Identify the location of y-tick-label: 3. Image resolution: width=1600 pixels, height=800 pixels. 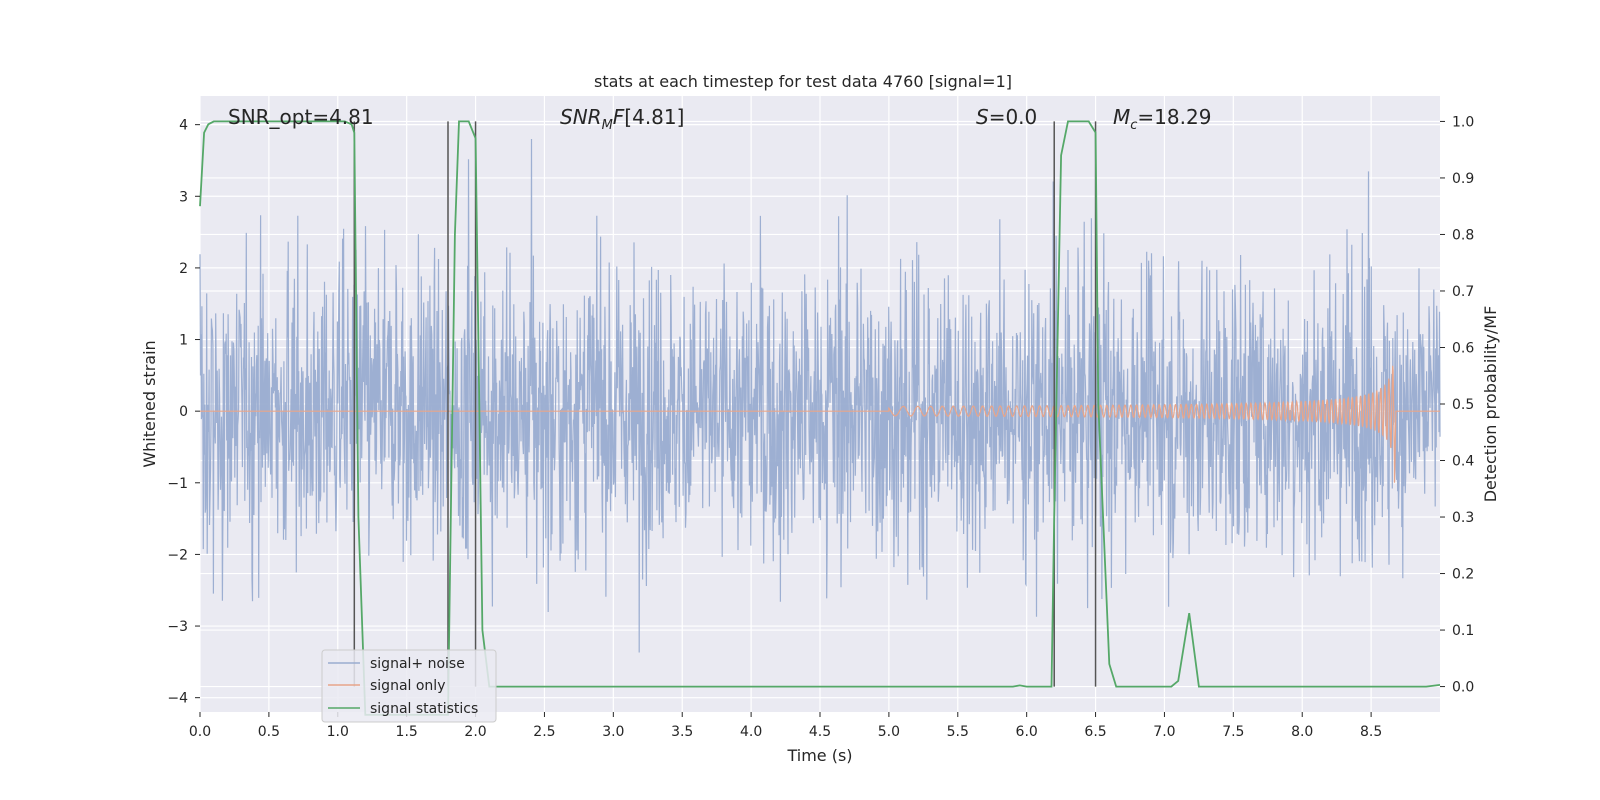
(183, 197).